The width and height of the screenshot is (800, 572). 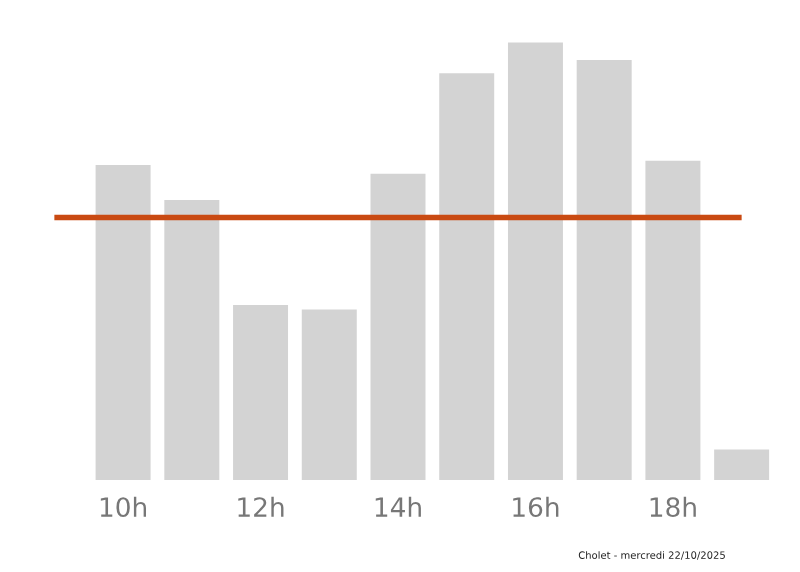 I want to click on x-tick-label: 16h, so click(x=536, y=507).